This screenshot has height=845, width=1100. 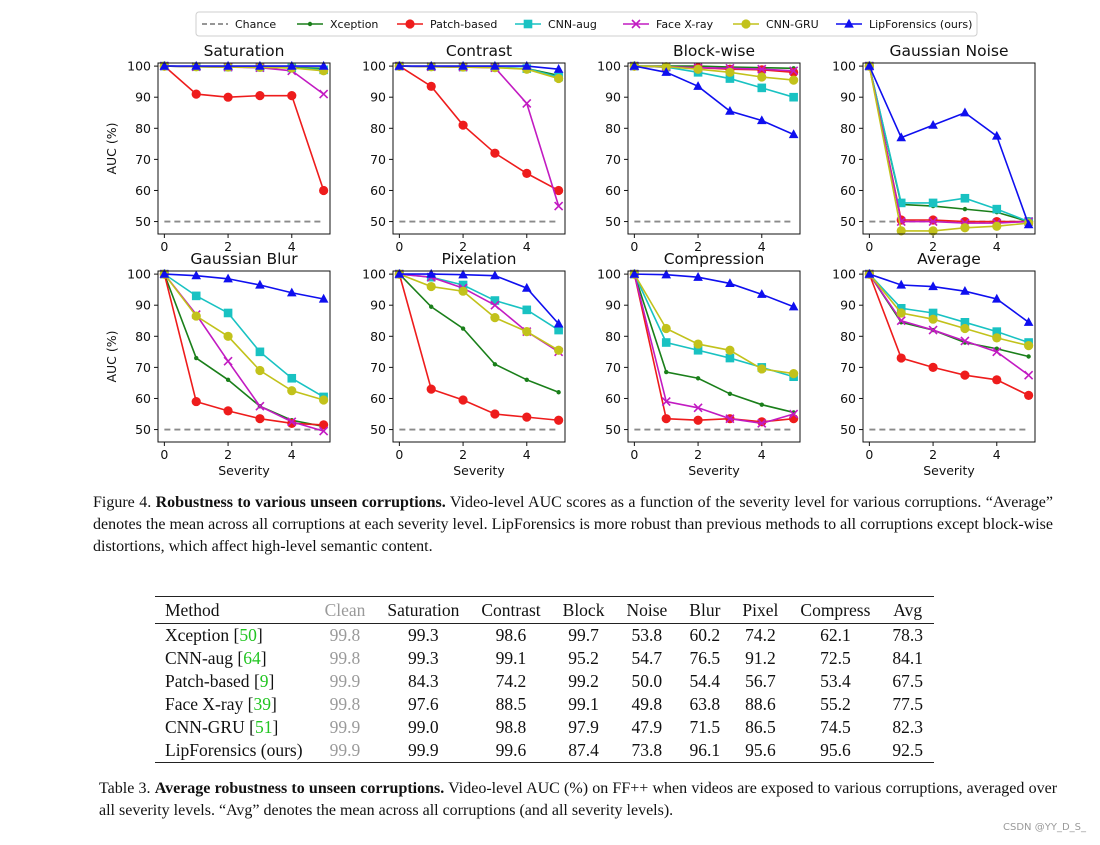 What do you see at coordinates (217, 148) in the screenshot?
I see `chart-panel: Saturation 50 60 70 80 90 100 0 2 4 AUC (%)` at bounding box center [217, 148].